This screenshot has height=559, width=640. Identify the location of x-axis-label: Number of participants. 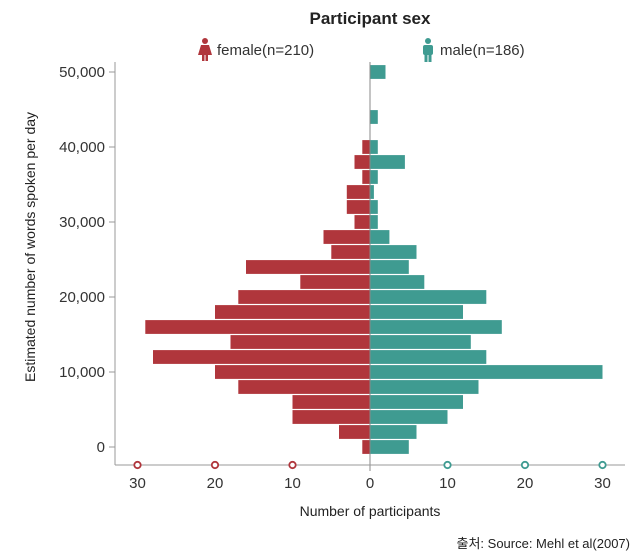
(370, 511).